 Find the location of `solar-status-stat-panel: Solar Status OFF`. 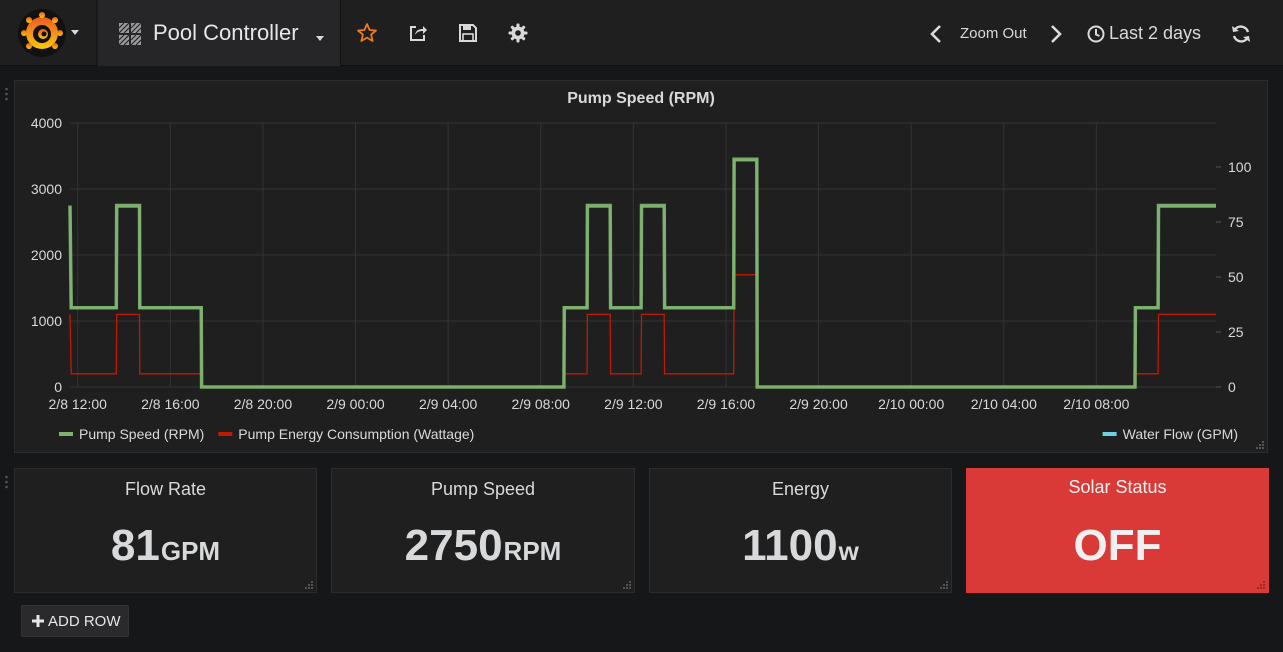

solar-status-stat-panel: Solar Status OFF is located at coordinates (1117, 530).